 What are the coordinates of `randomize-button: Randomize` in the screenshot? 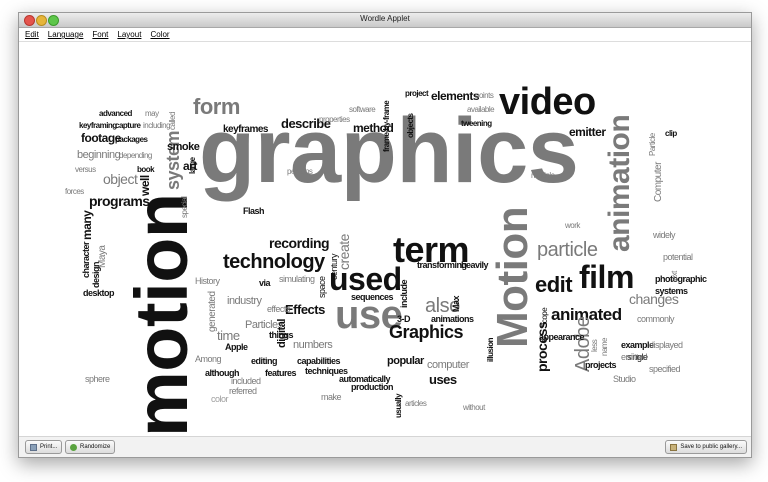 It's located at (90, 447).